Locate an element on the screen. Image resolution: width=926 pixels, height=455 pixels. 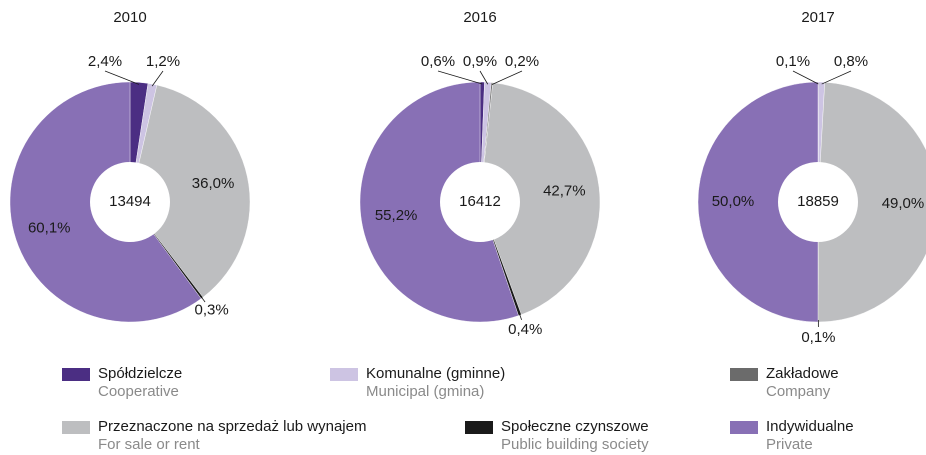
chart-title: 2010 is located at coordinates (129, 17).